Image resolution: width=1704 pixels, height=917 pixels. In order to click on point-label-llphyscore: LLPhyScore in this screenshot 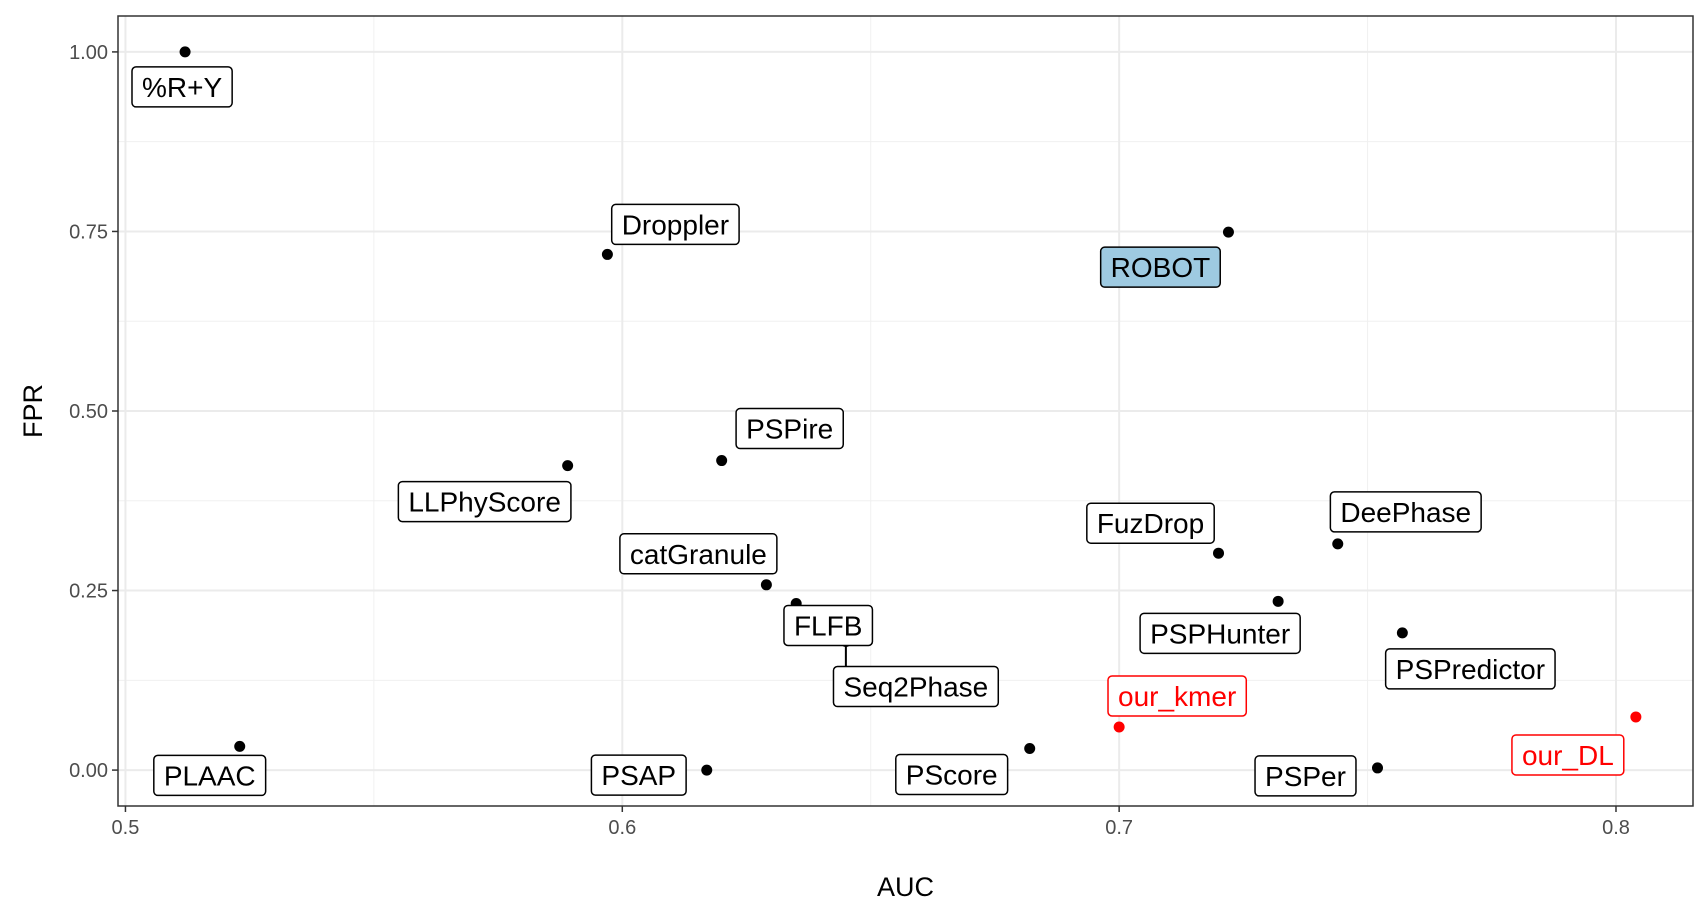, I will do `click(484, 501)`.